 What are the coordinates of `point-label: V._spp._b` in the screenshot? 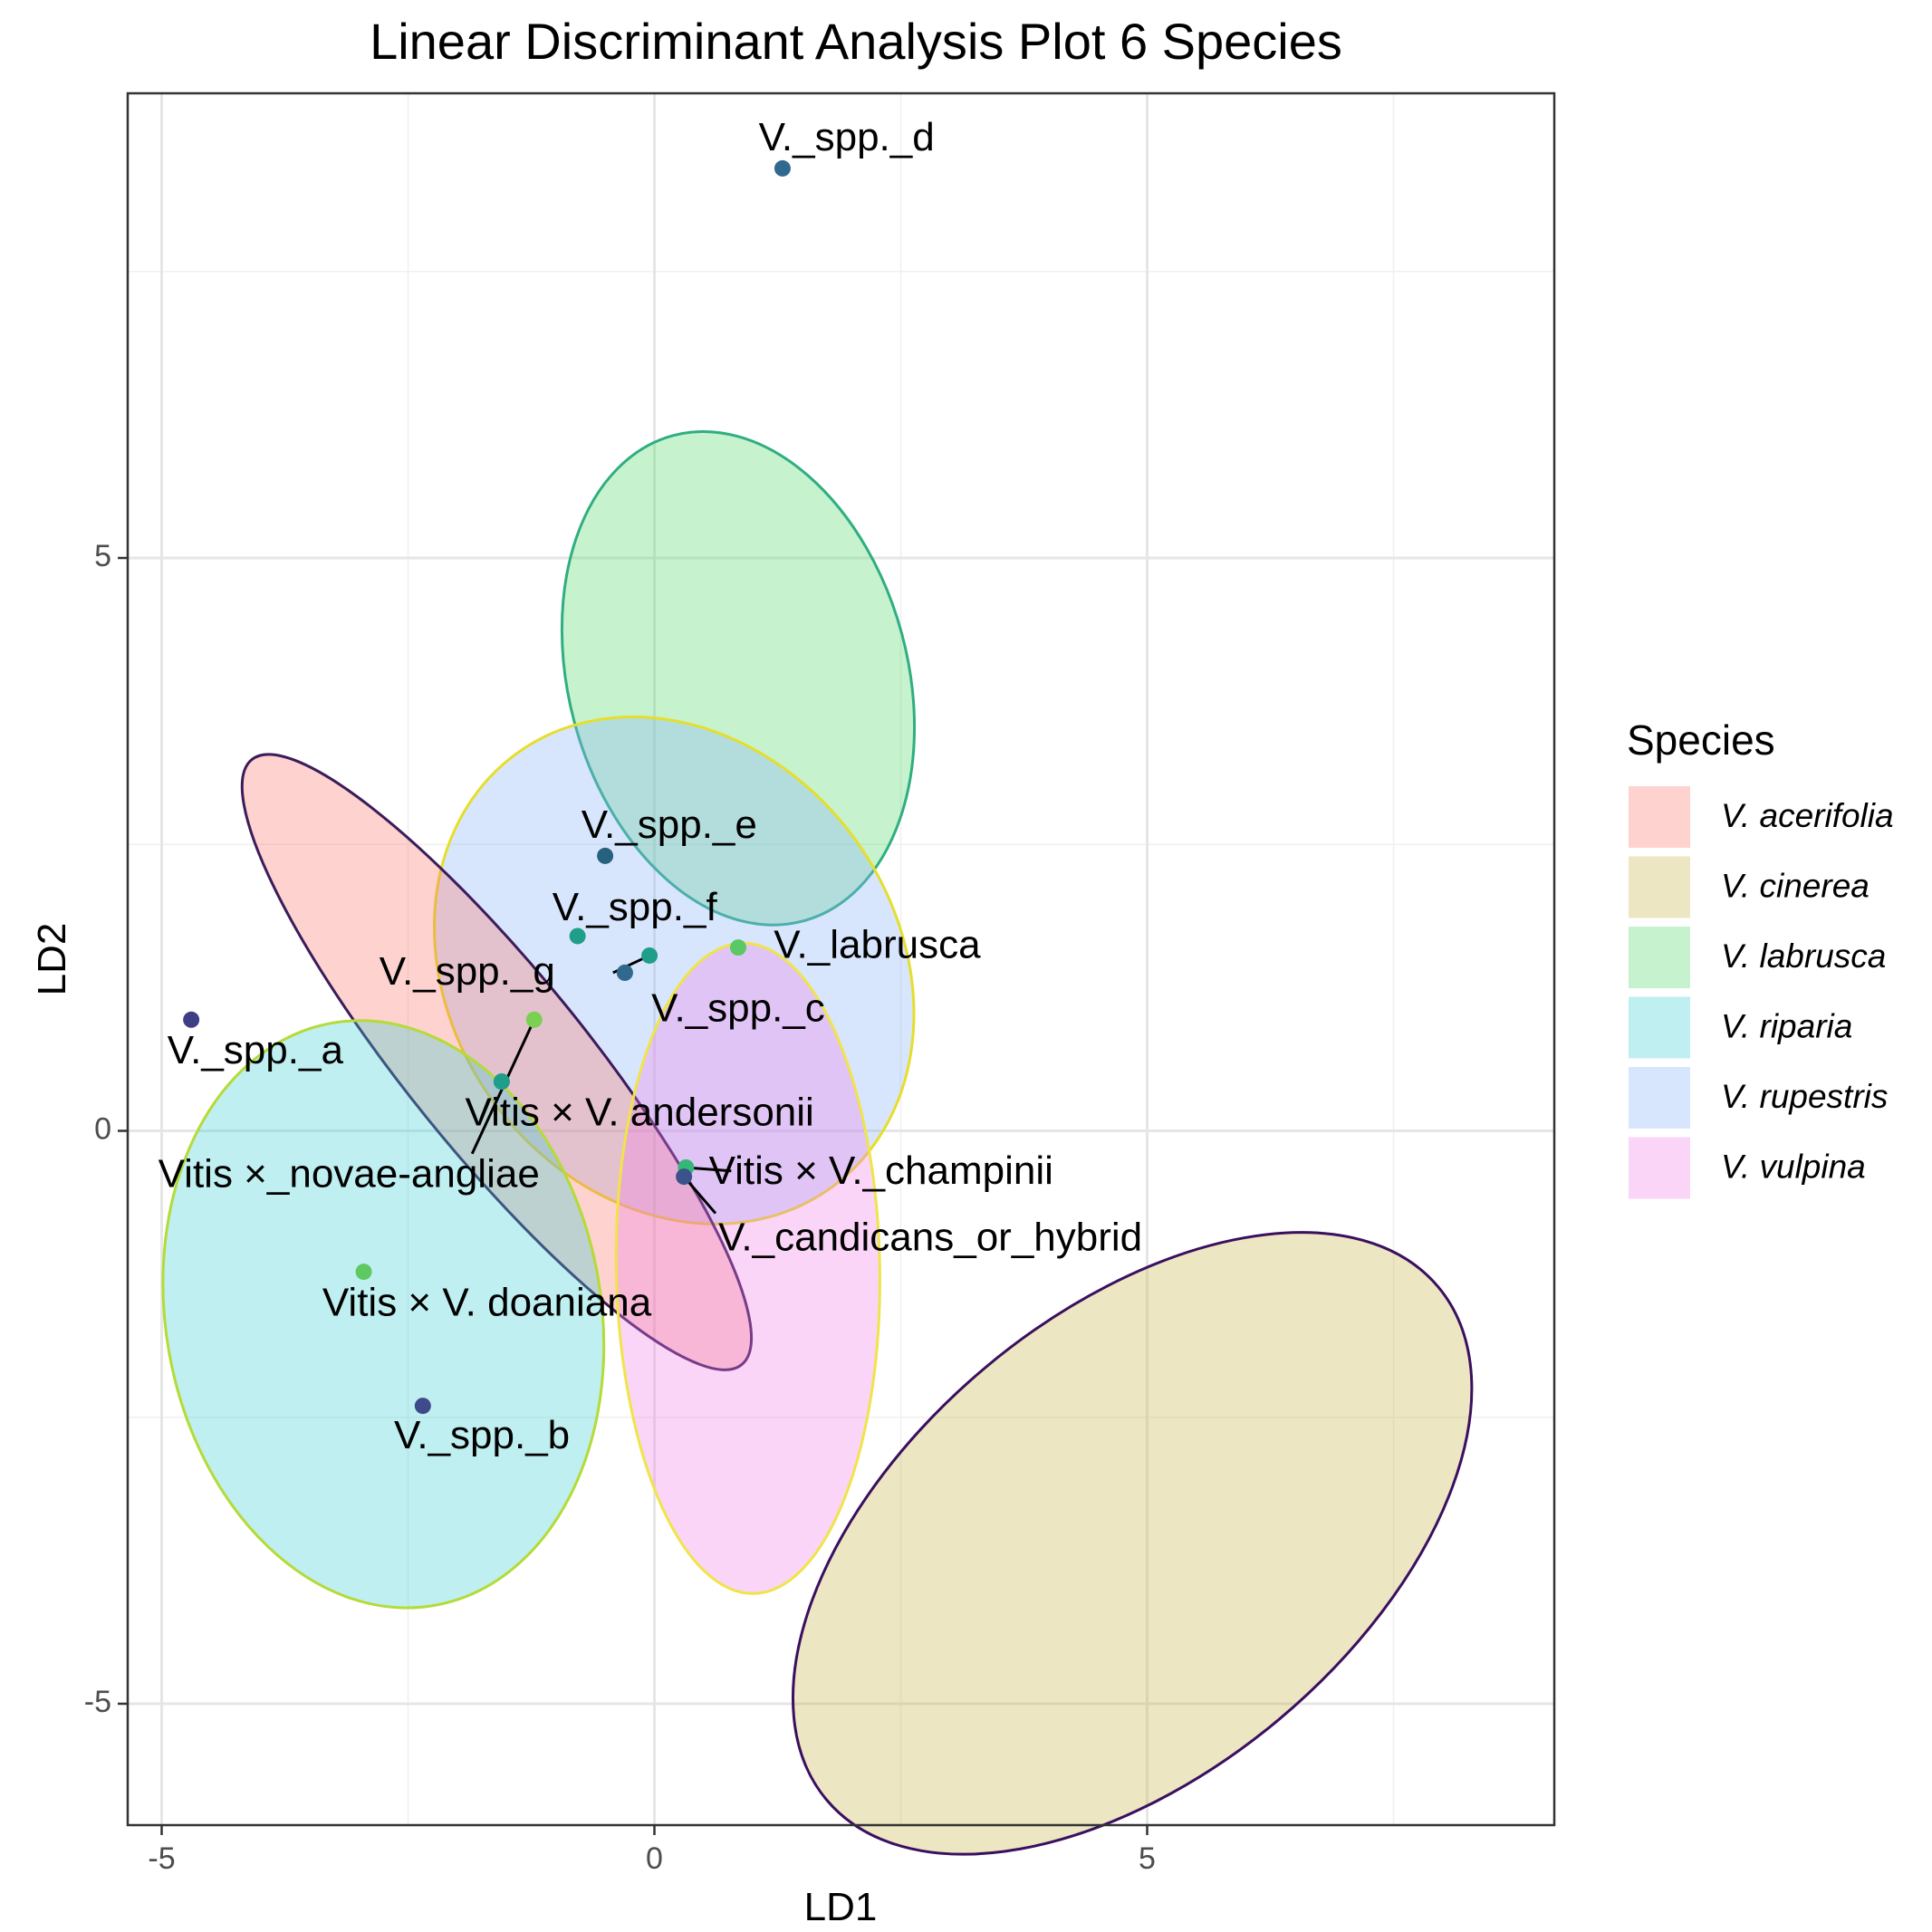 It's located at (482, 1435).